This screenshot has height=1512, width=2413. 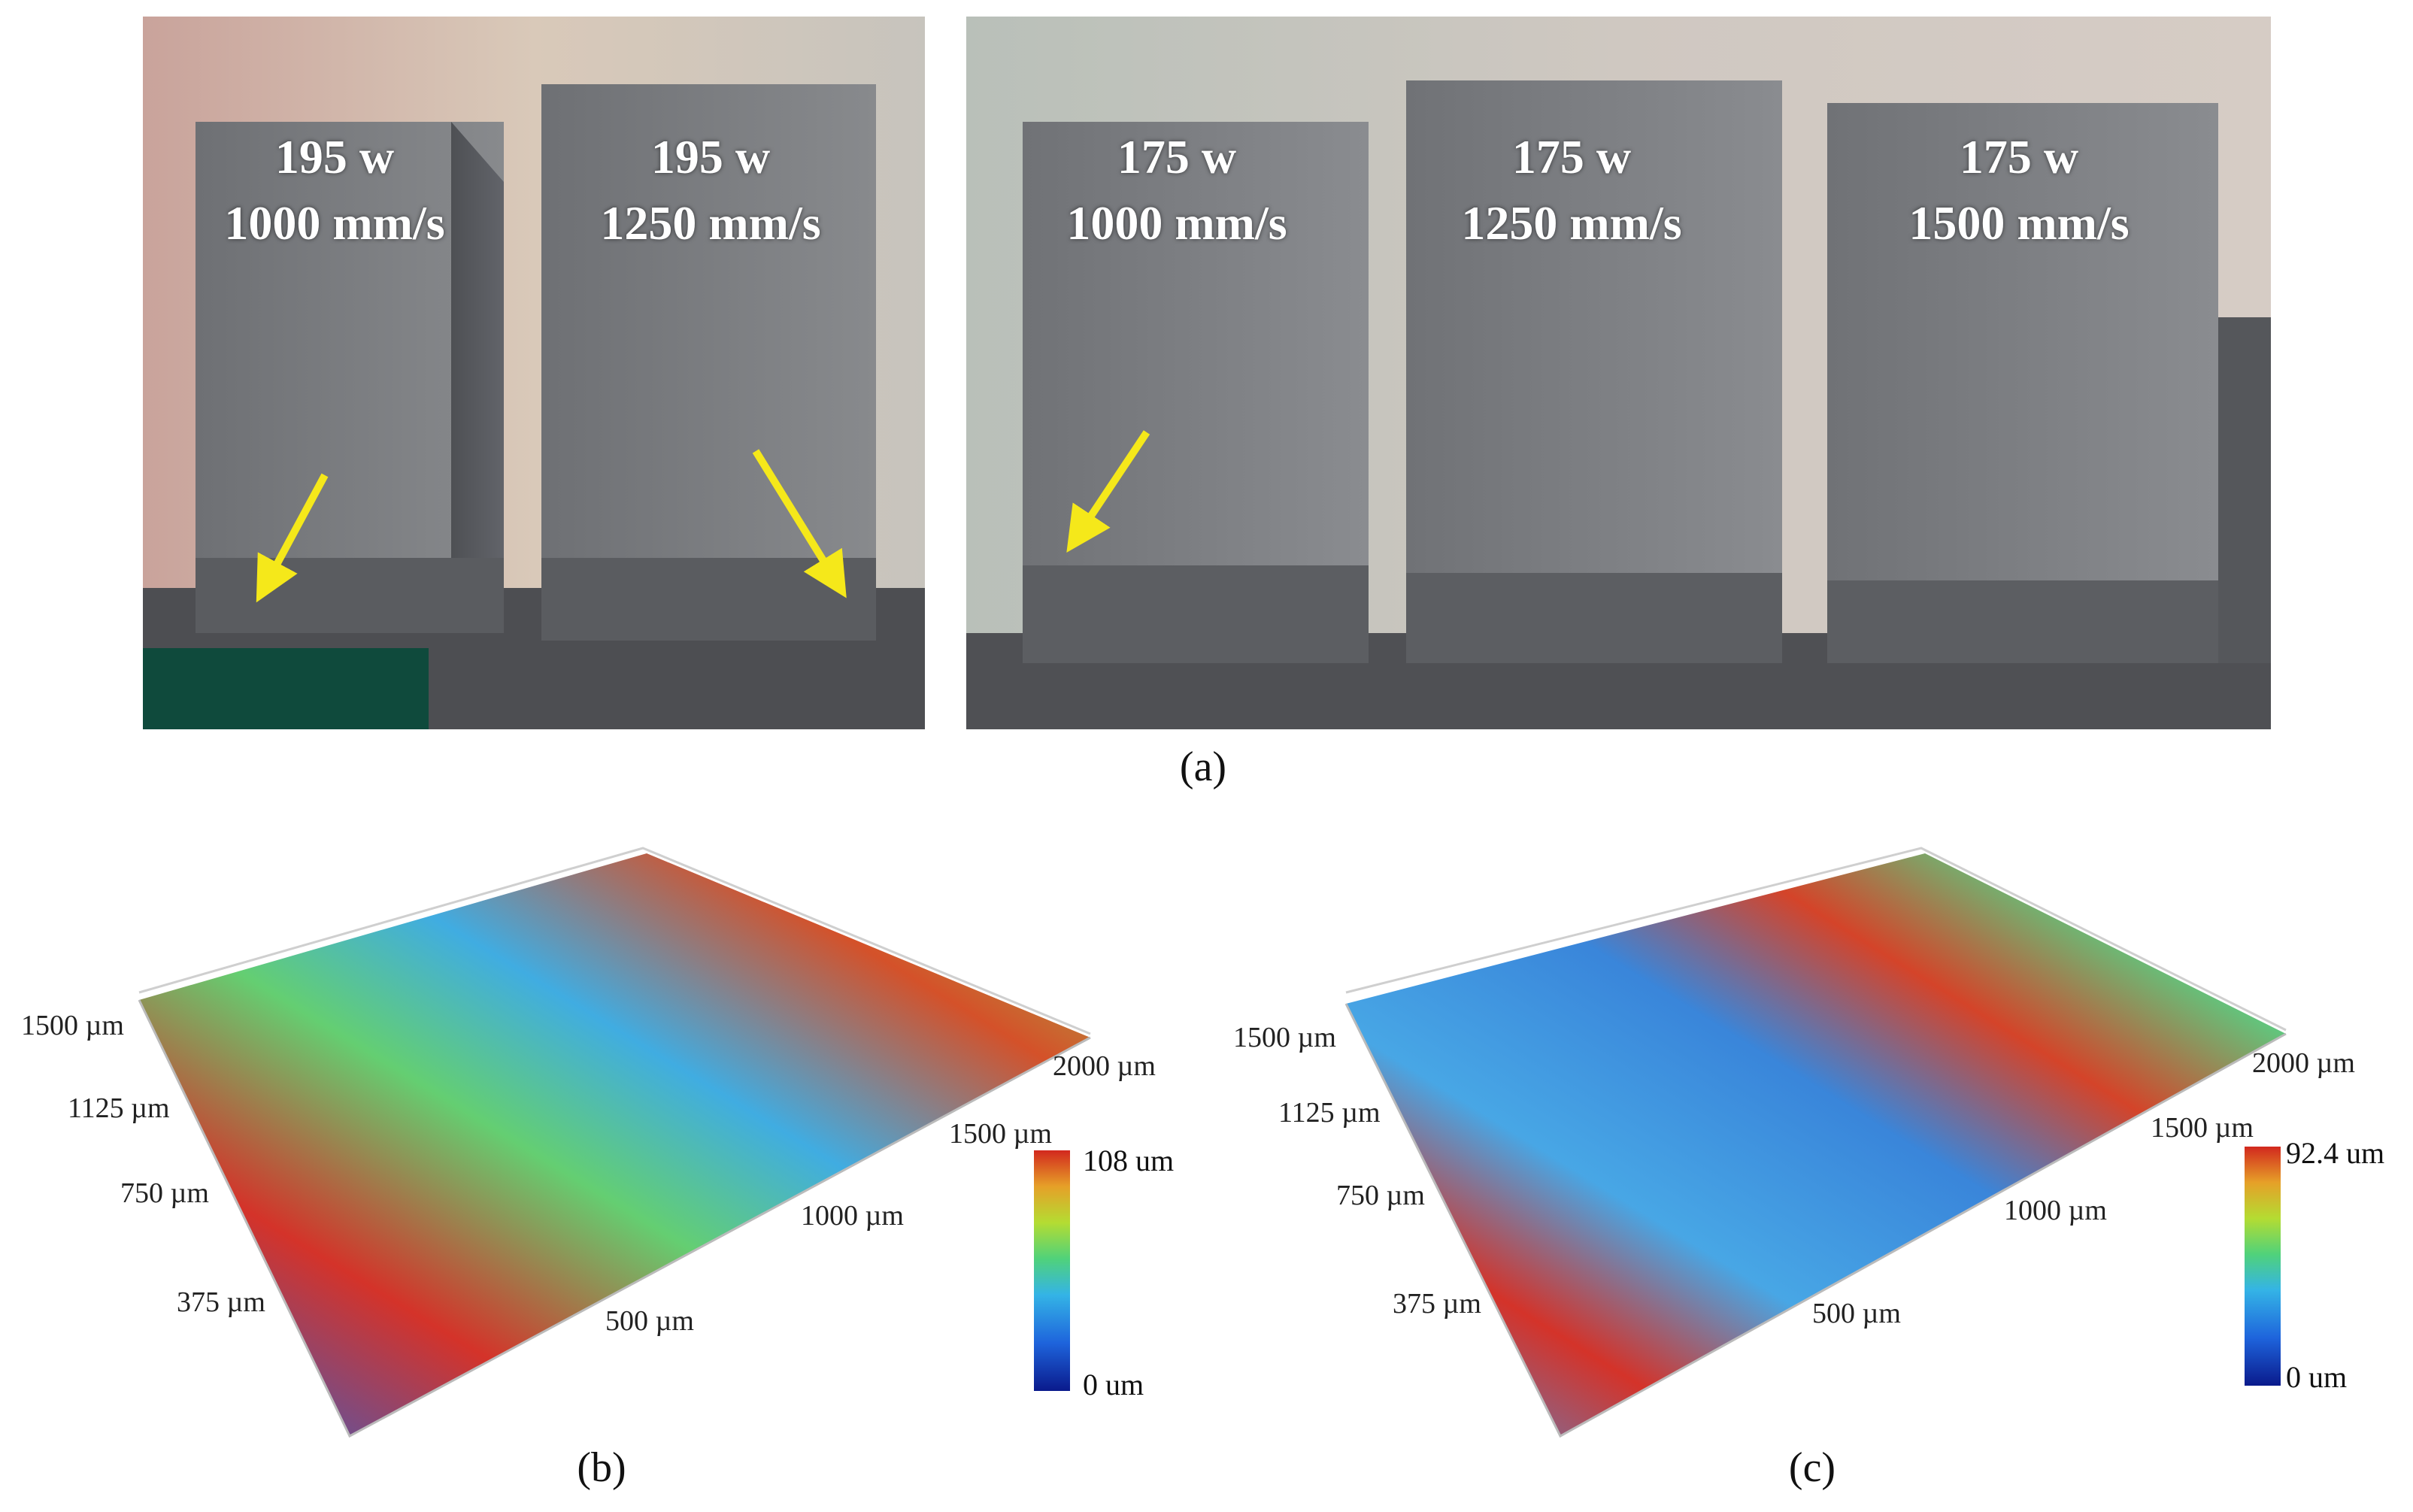 What do you see at coordinates (2303, 1063) in the screenshot?
I see `x-tick-c-2000: 2000 µm` at bounding box center [2303, 1063].